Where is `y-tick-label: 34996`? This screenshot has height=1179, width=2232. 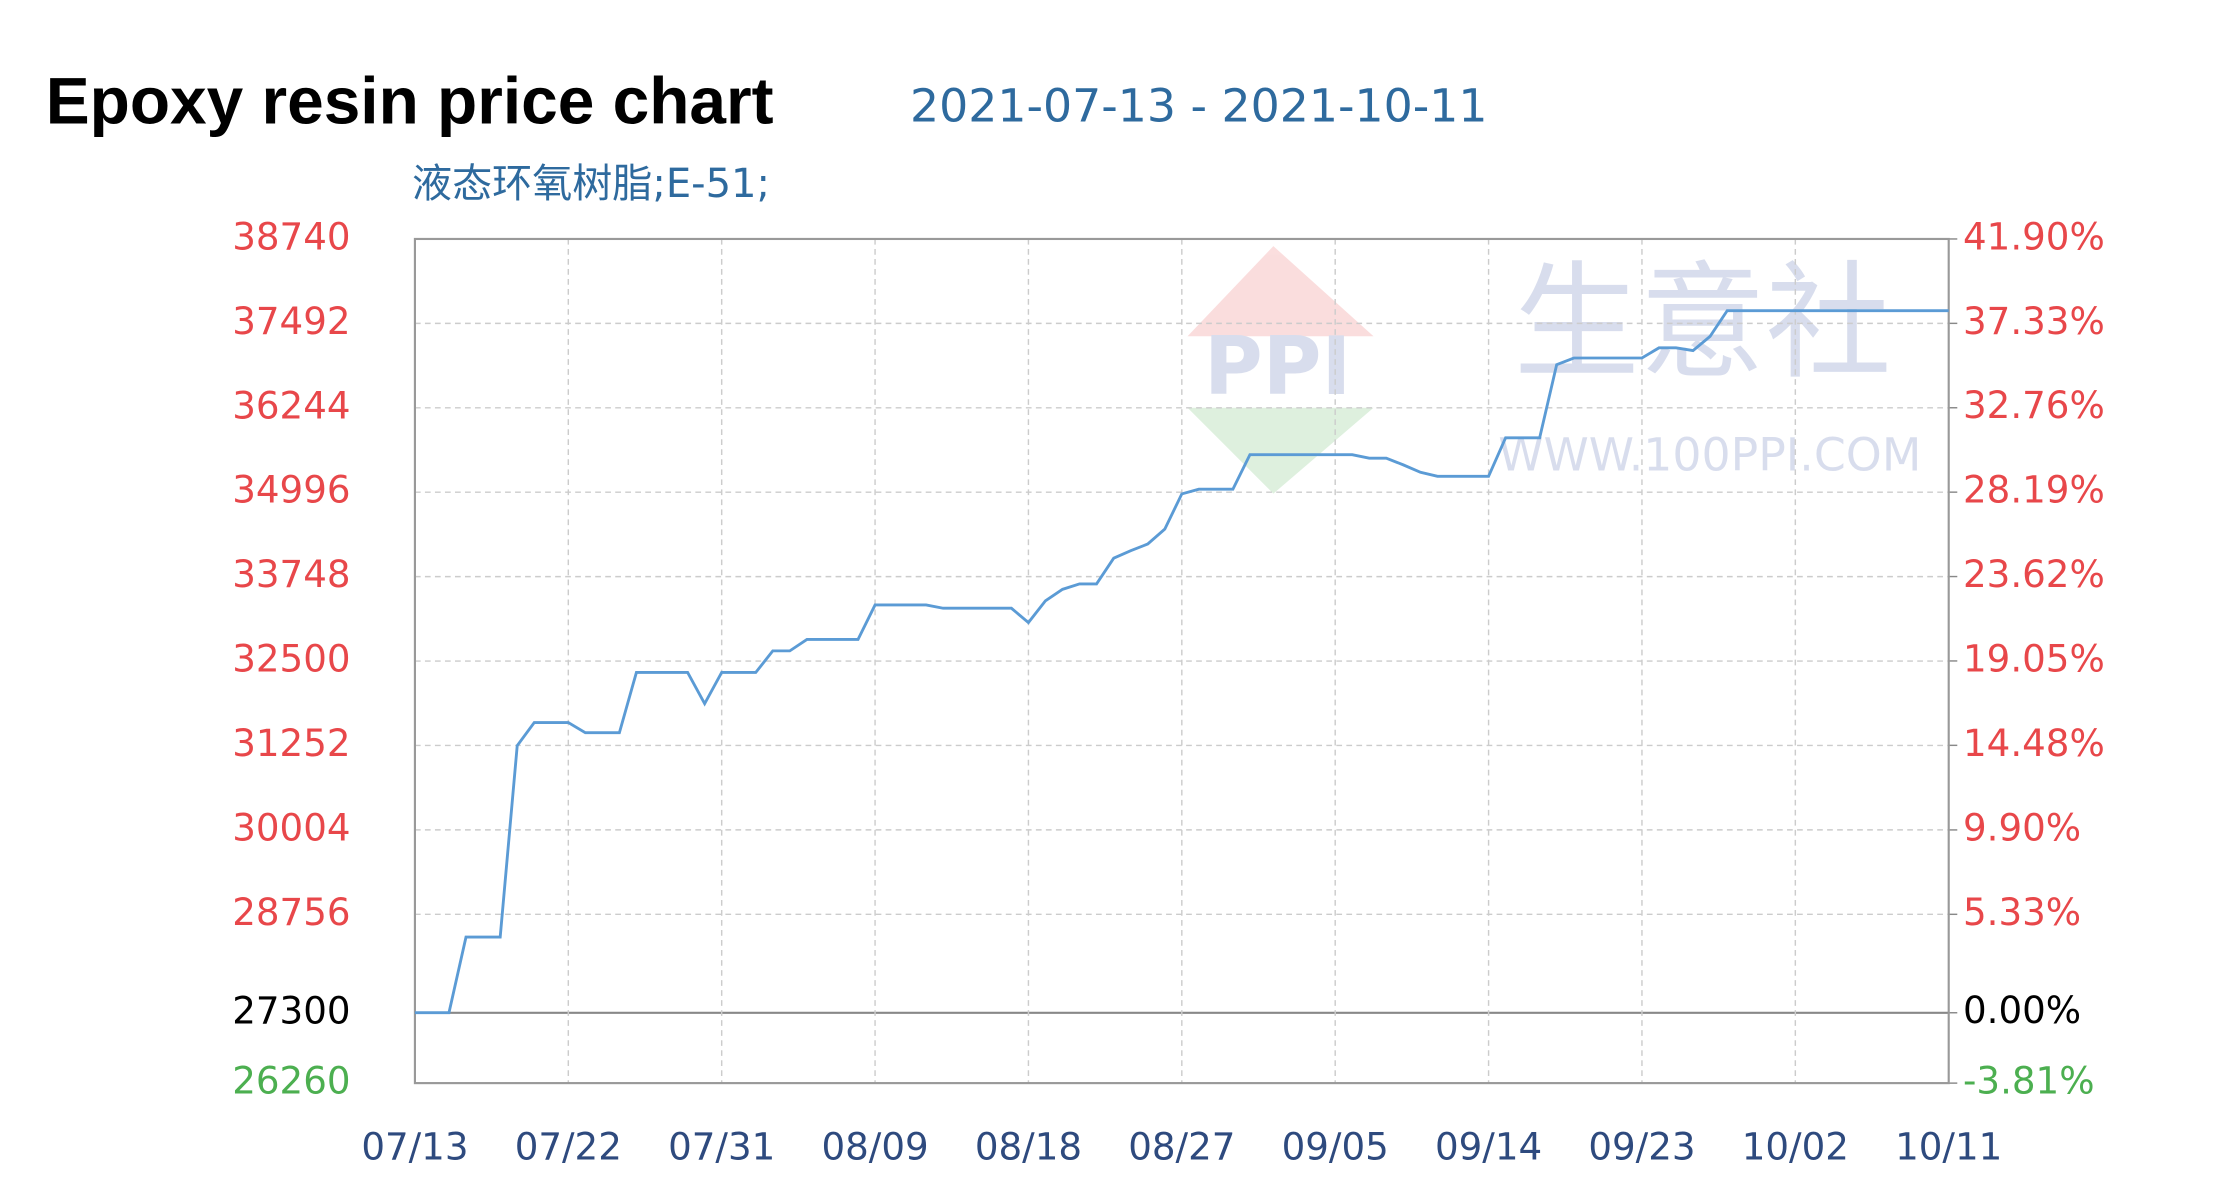 y-tick-label: 34996 is located at coordinates (291, 490).